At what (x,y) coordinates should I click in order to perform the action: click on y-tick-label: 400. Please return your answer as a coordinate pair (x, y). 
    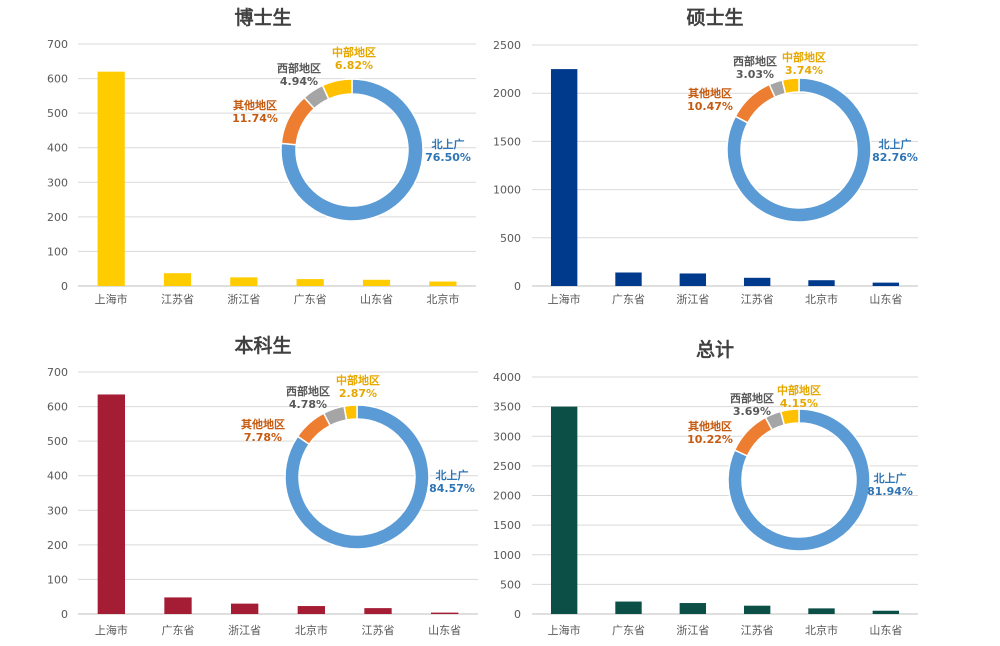
    Looking at the image, I should click on (57, 148).